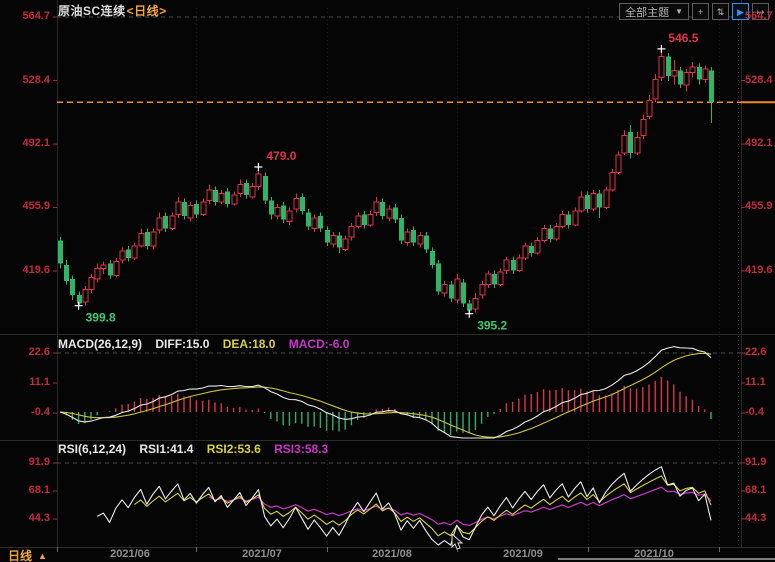  Describe the element at coordinates (36, 16) in the screenshot. I see `price-axis-label-left: 564.7` at that location.